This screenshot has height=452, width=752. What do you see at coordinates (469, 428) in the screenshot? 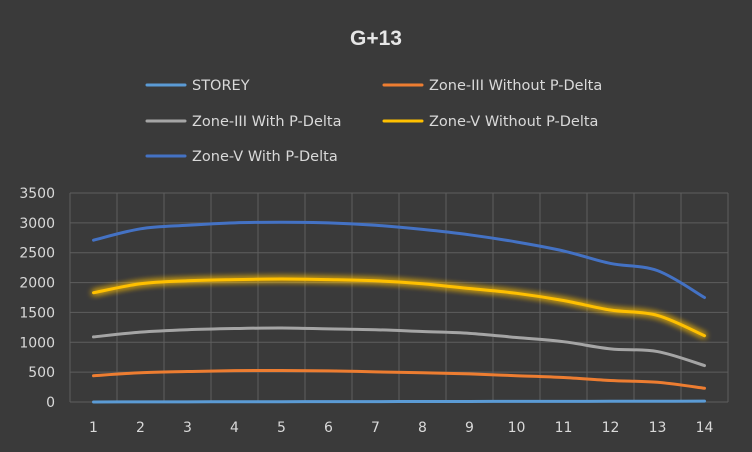
I see `x-tick-label: 9` at bounding box center [469, 428].